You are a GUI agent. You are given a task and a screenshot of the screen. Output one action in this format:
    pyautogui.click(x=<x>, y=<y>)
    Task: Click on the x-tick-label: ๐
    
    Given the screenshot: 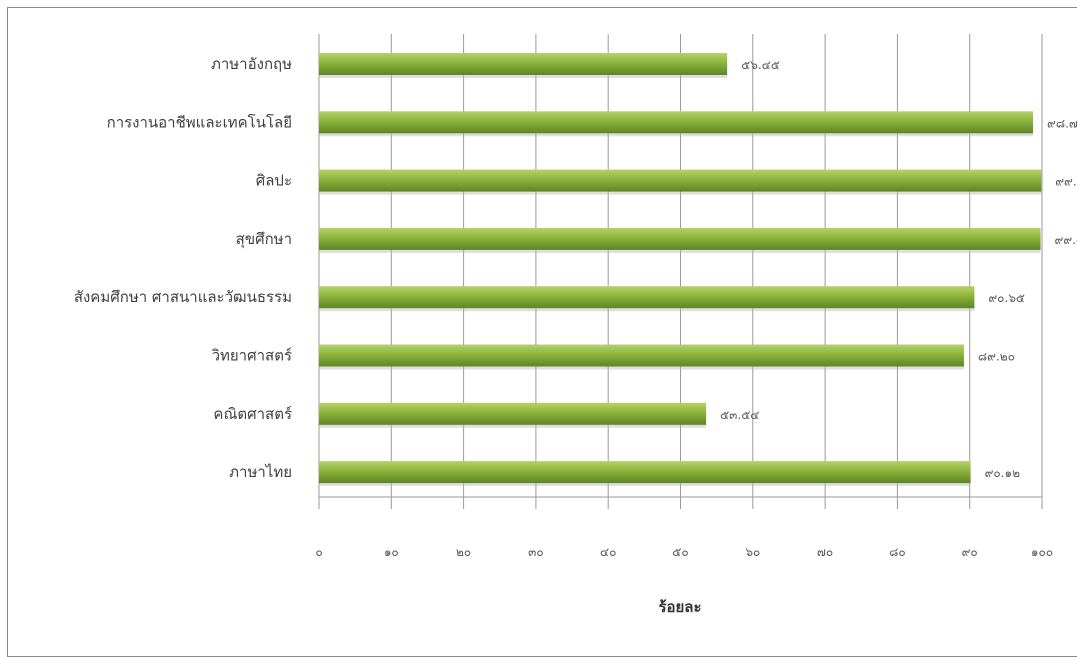 What is the action you would take?
    pyautogui.click(x=318, y=552)
    